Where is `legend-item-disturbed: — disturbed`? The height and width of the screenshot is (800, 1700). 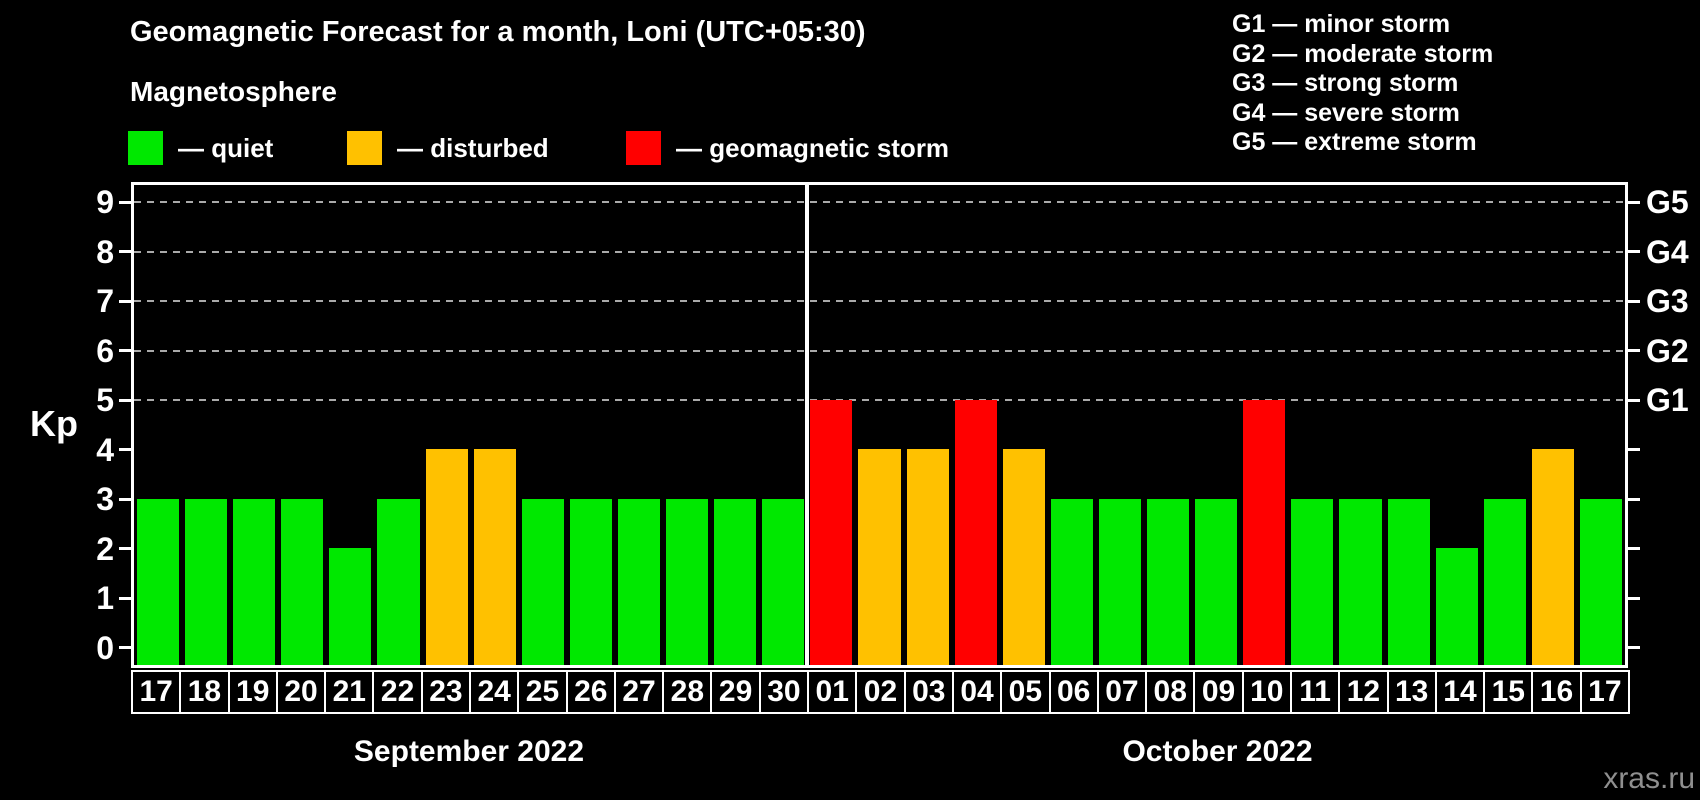
legend-item-disturbed: — disturbed is located at coordinates (448, 148).